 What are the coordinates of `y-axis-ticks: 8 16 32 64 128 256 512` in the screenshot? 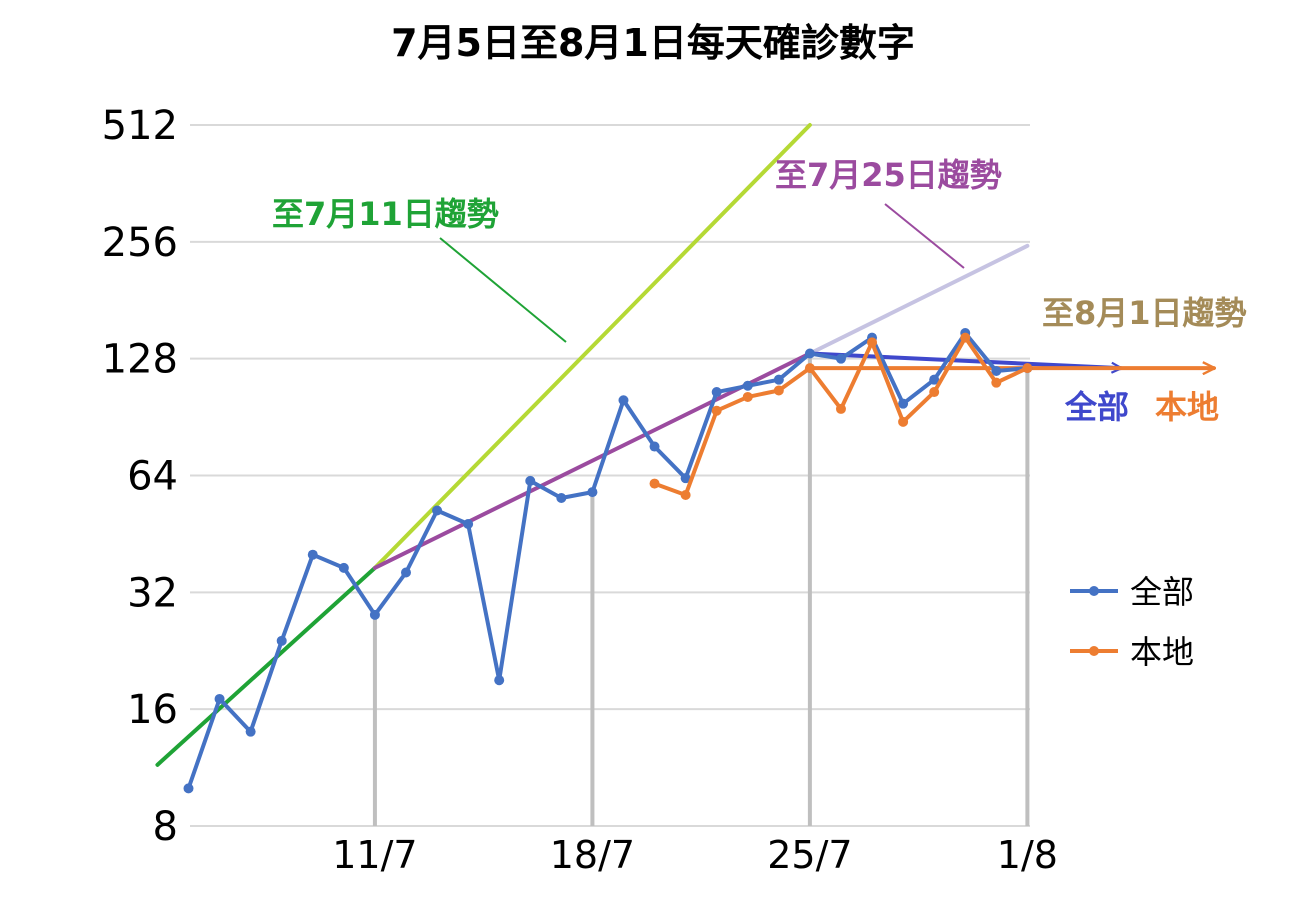 It's located at (140, 476).